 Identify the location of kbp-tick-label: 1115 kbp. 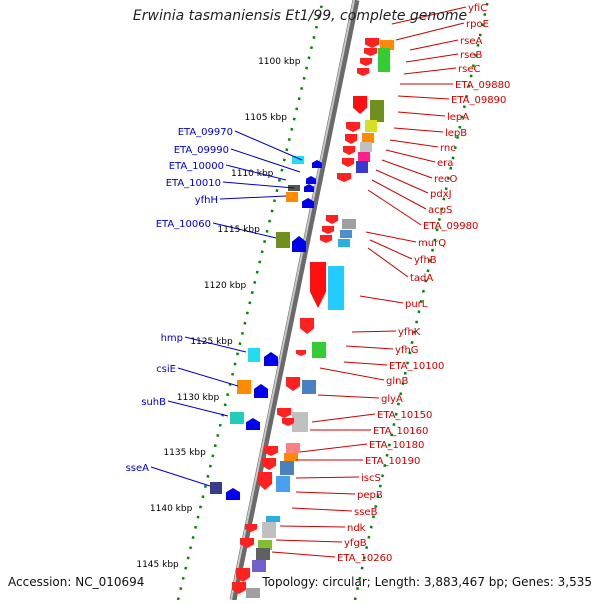
(238, 230).